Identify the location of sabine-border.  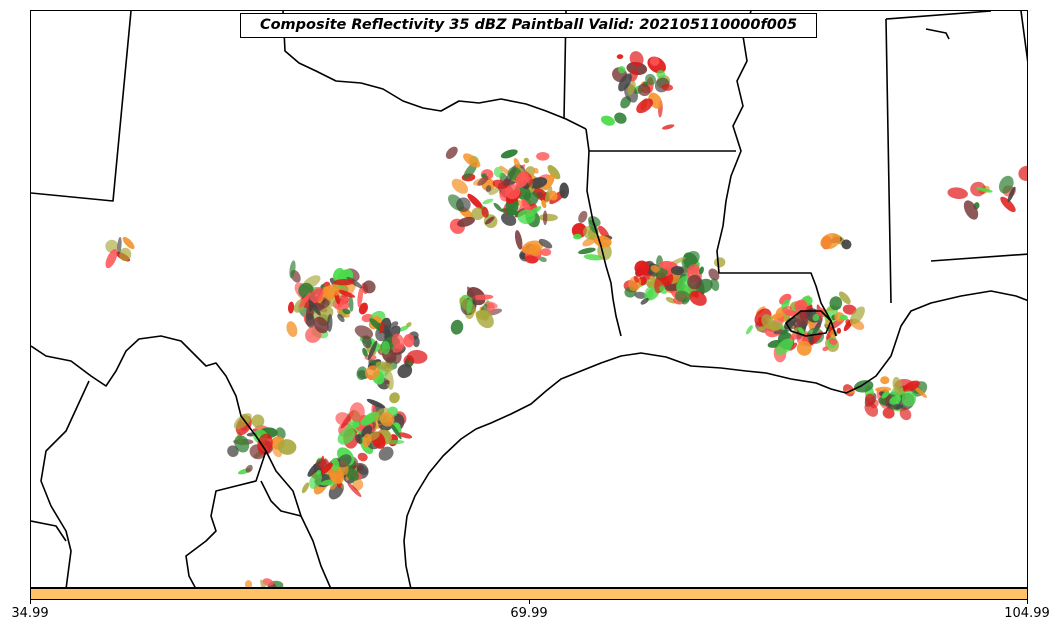
(603, 232).